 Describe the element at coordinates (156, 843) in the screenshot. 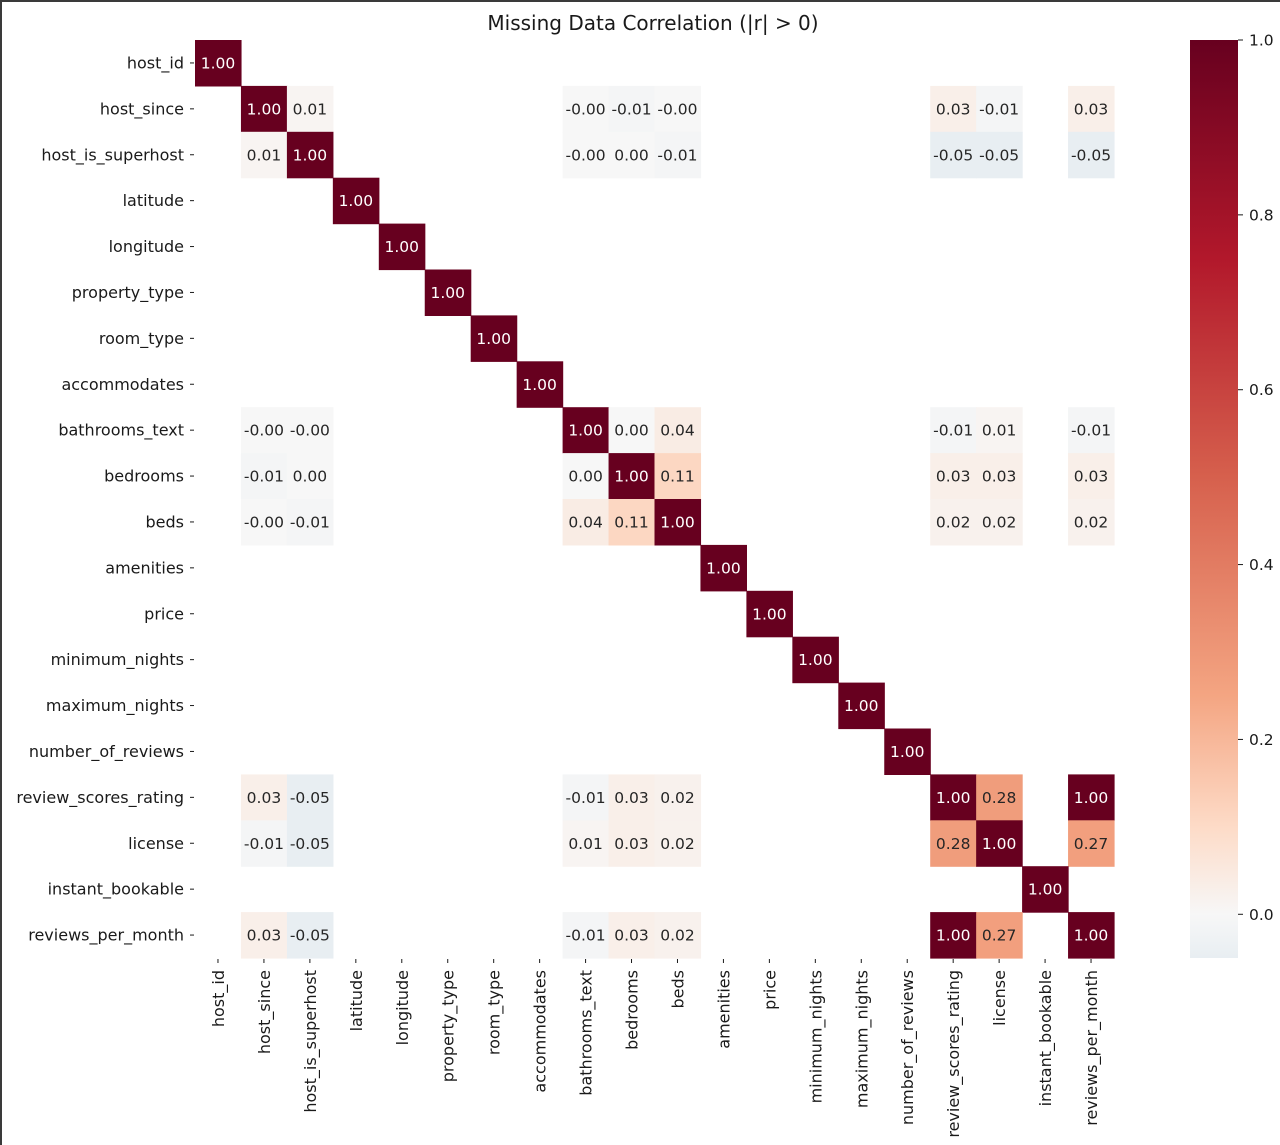

I see `y-tick-label: license` at that location.